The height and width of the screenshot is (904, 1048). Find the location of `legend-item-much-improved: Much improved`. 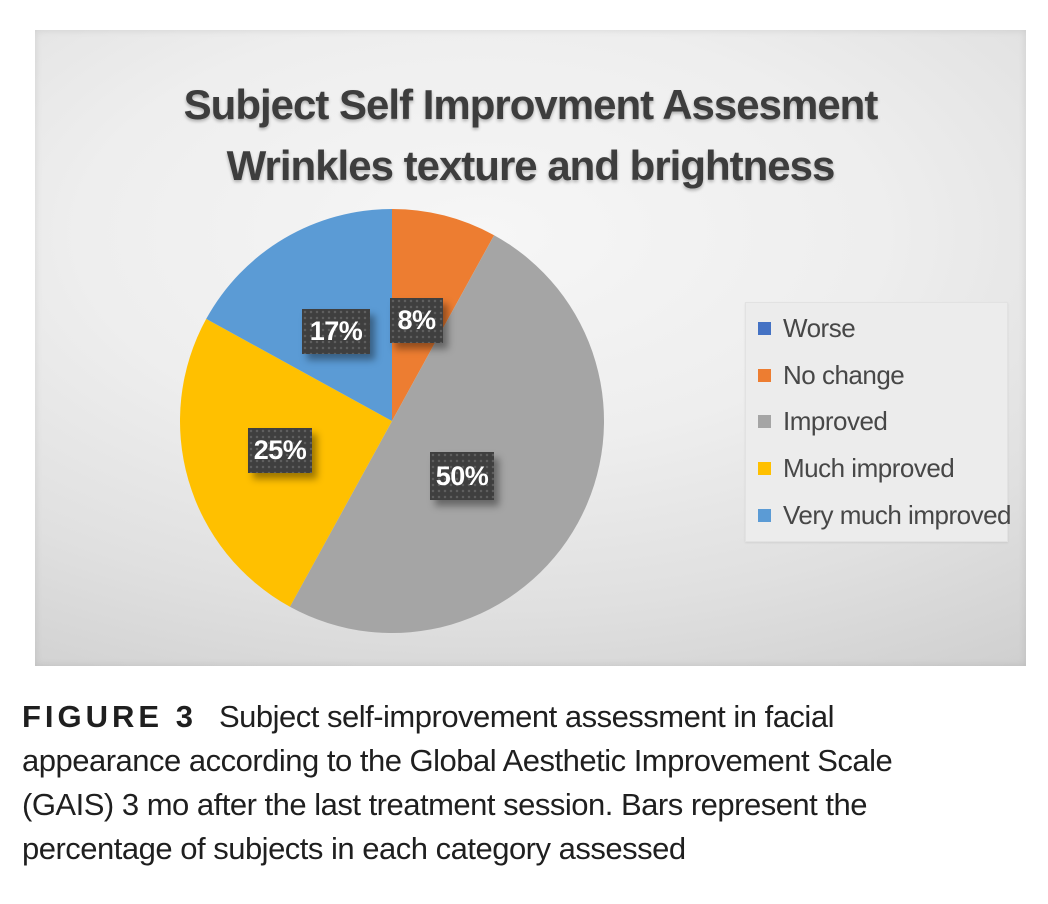

legend-item-much-improved: Much improved is located at coordinates (882, 469).